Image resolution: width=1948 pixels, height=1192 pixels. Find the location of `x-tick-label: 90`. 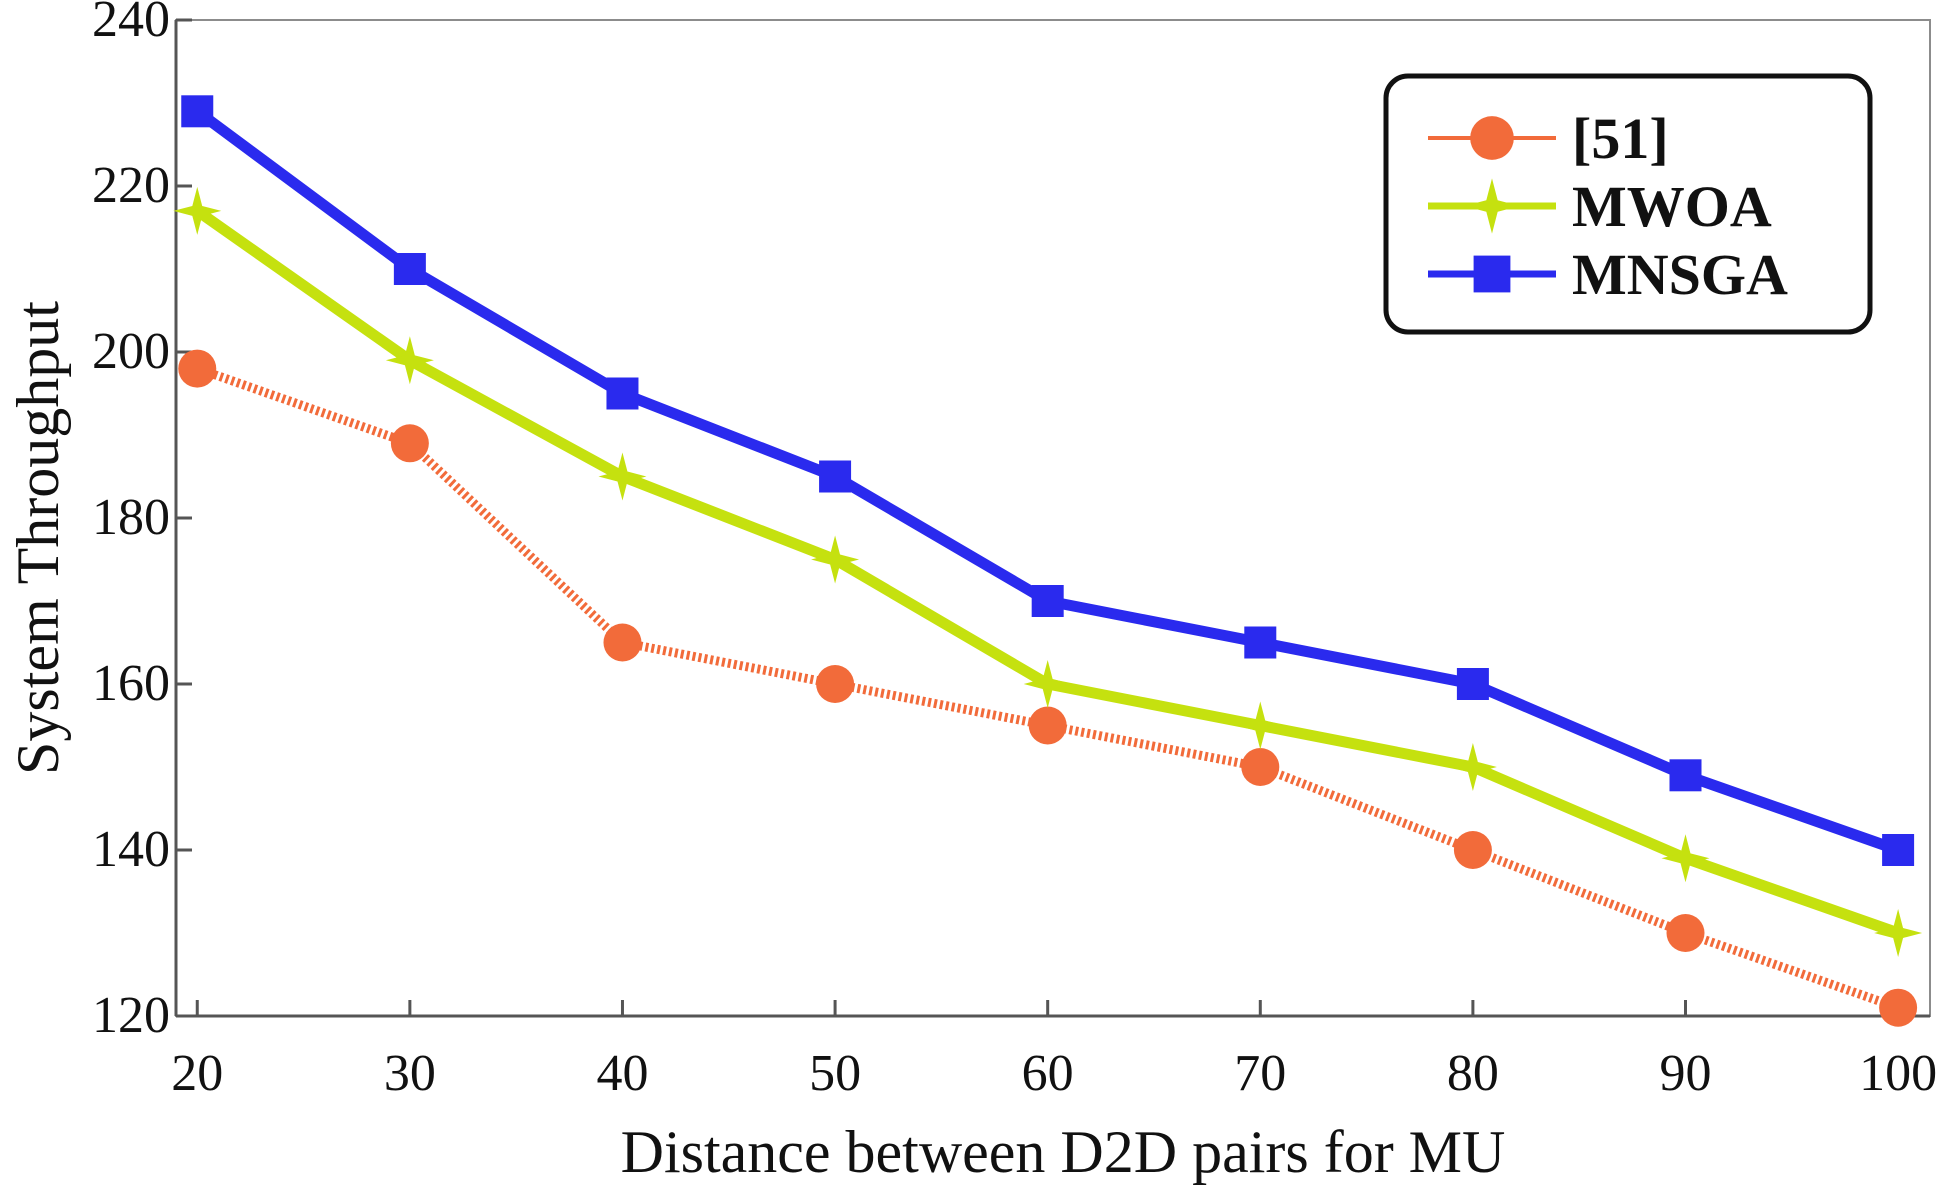

x-tick-label: 90 is located at coordinates (1686, 1073).